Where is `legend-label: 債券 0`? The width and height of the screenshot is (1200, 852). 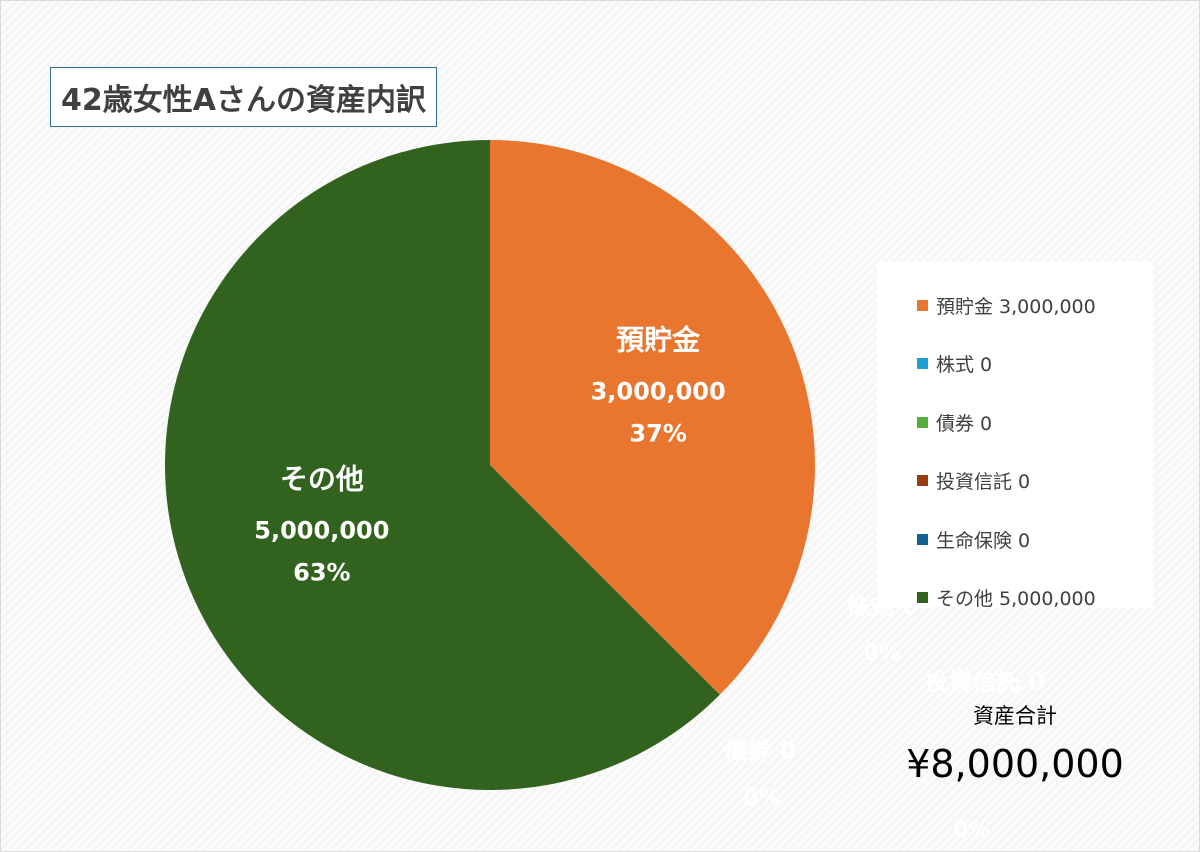
legend-label: 債券 0 is located at coordinates (964, 423).